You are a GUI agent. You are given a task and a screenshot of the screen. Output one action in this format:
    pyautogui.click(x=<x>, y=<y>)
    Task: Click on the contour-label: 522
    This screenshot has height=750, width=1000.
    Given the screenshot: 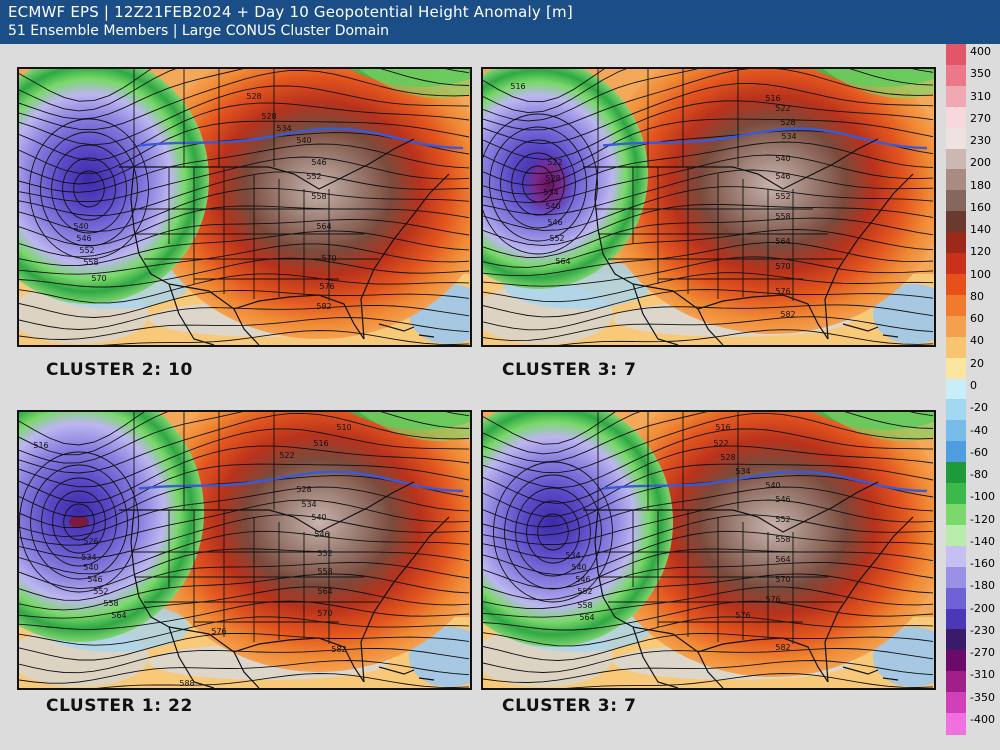 What is the action you would take?
    pyautogui.click(x=782, y=108)
    